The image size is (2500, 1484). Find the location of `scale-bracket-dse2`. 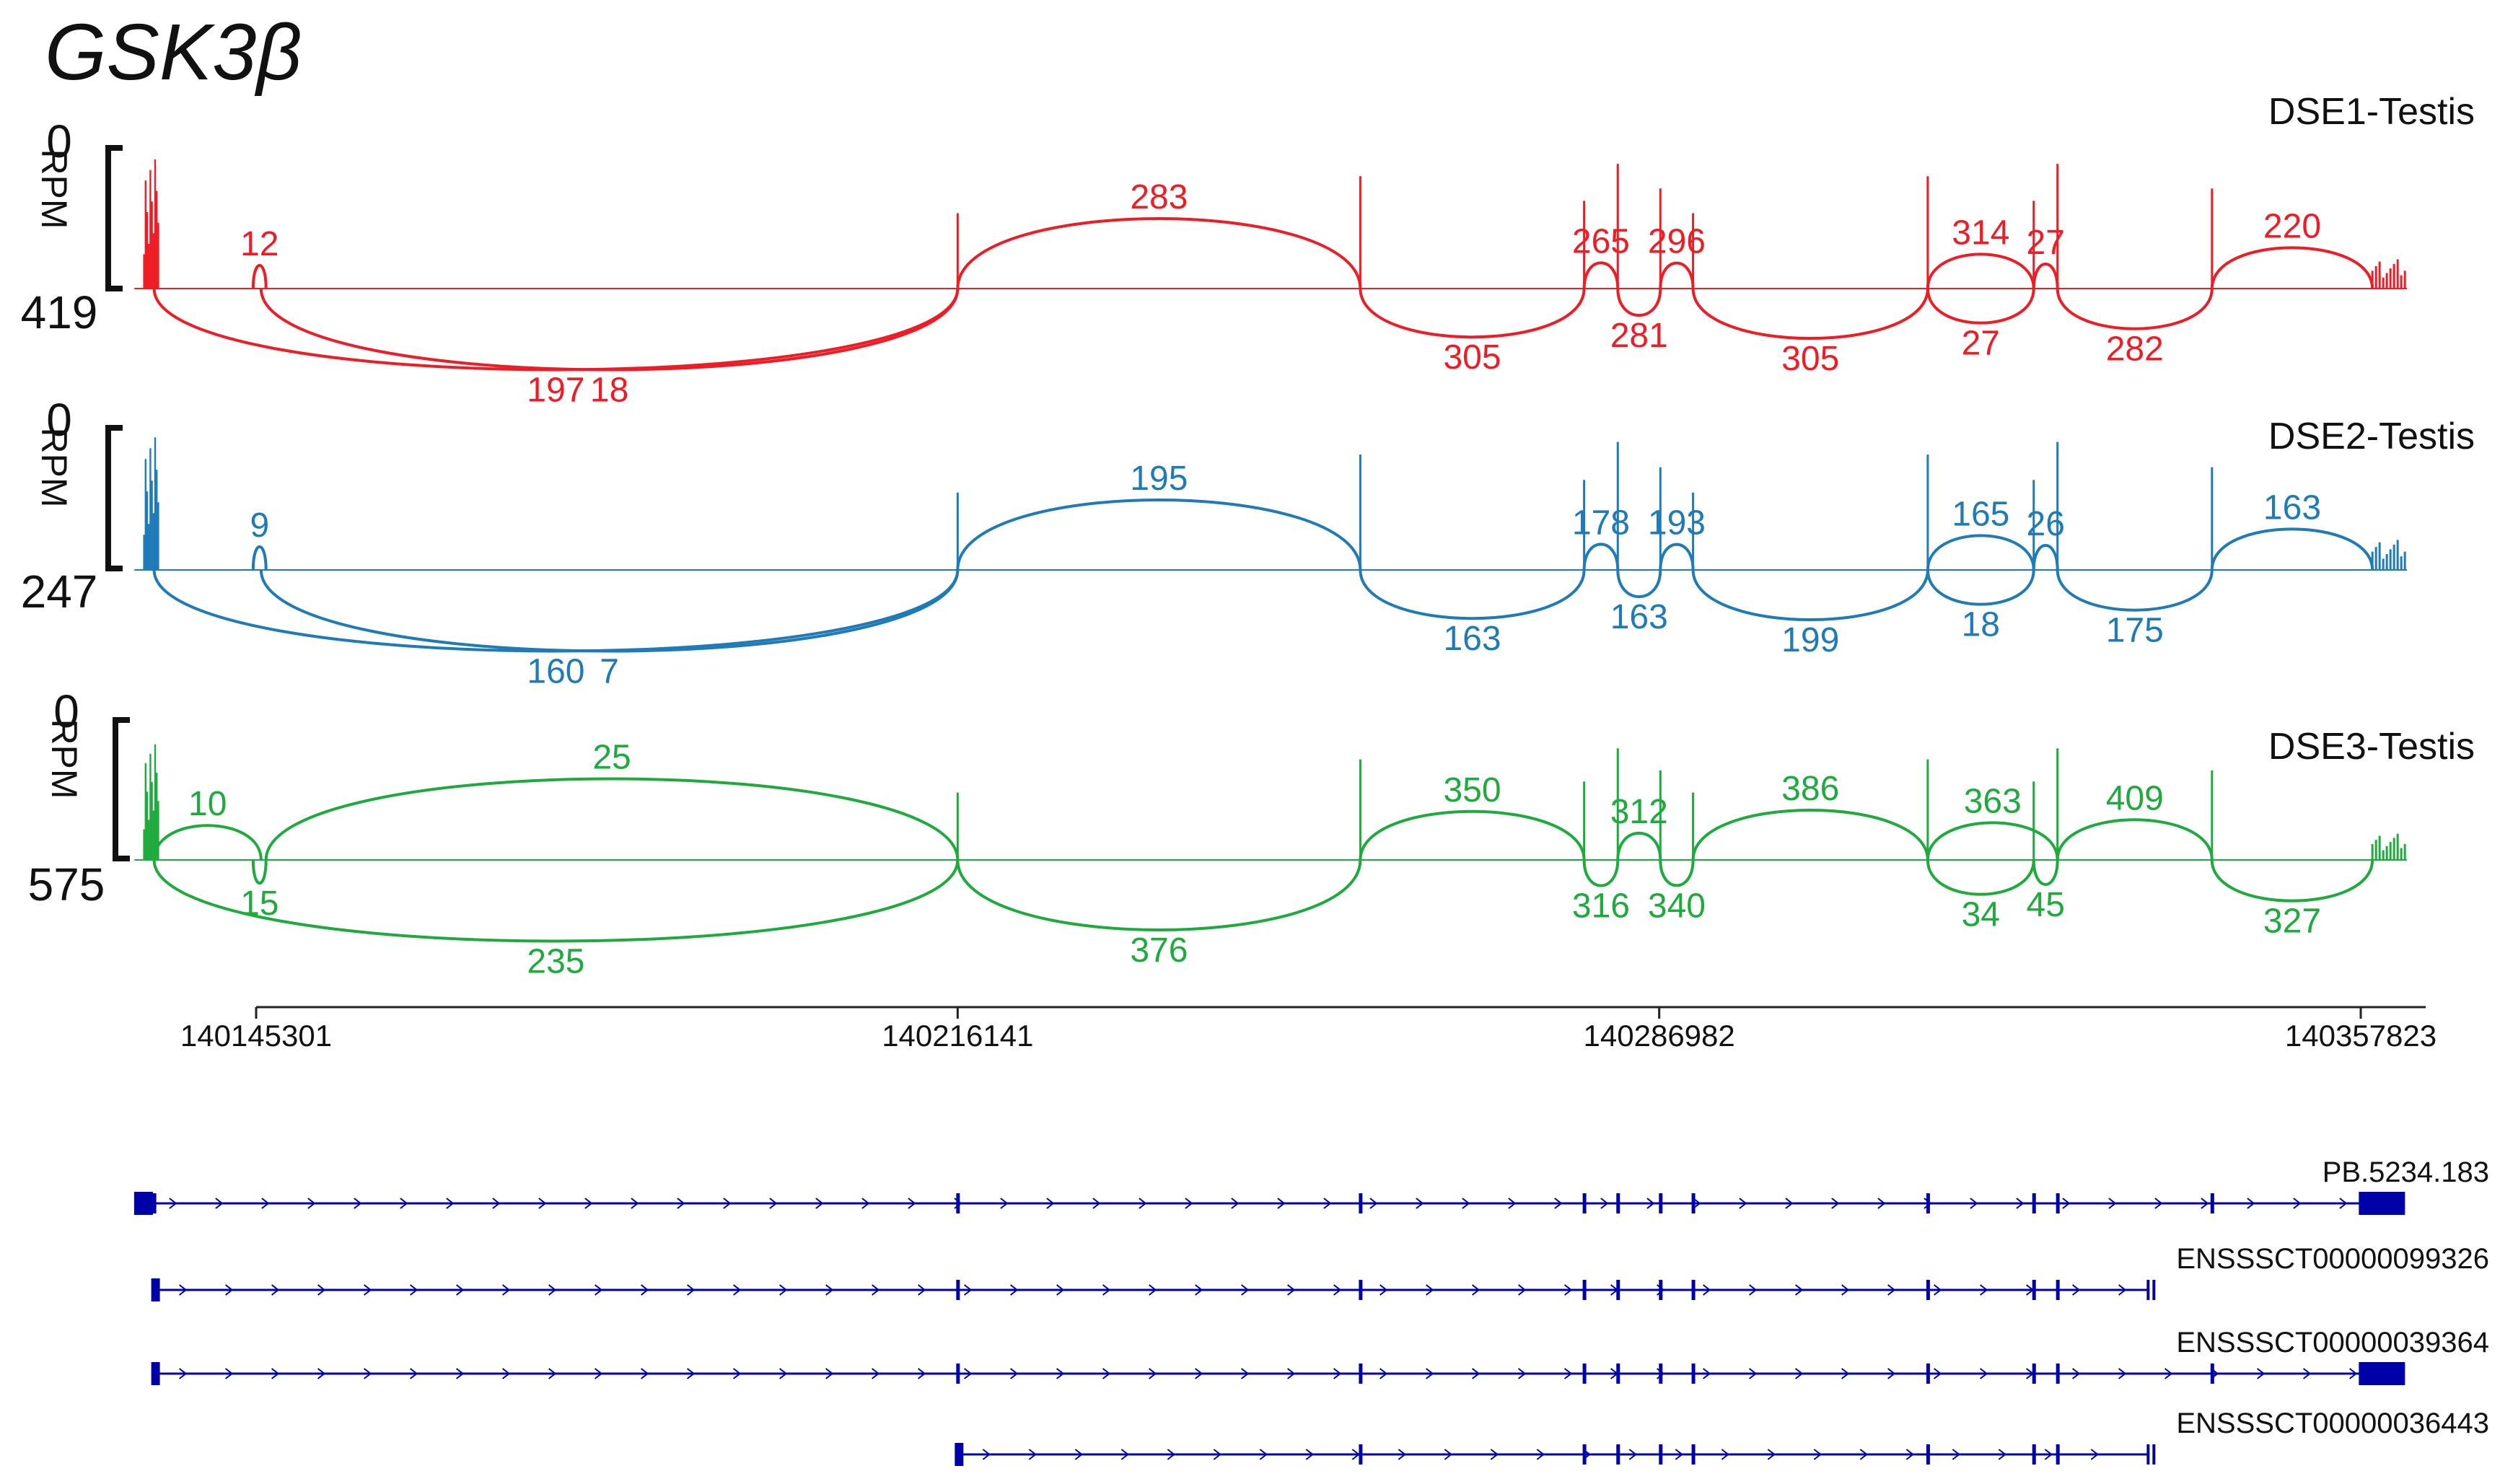

scale-bracket-dse2 is located at coordinates (114, 498).